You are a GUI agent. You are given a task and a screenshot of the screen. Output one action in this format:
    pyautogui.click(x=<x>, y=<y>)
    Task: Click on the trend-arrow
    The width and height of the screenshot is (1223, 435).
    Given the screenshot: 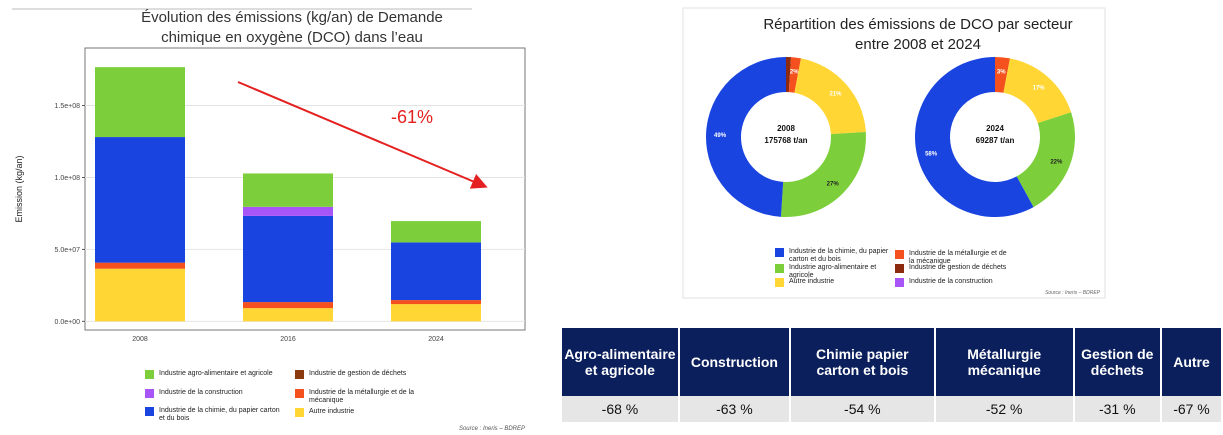 What is the action you would take?
    pyautogui.click(x=362, y=135)
    